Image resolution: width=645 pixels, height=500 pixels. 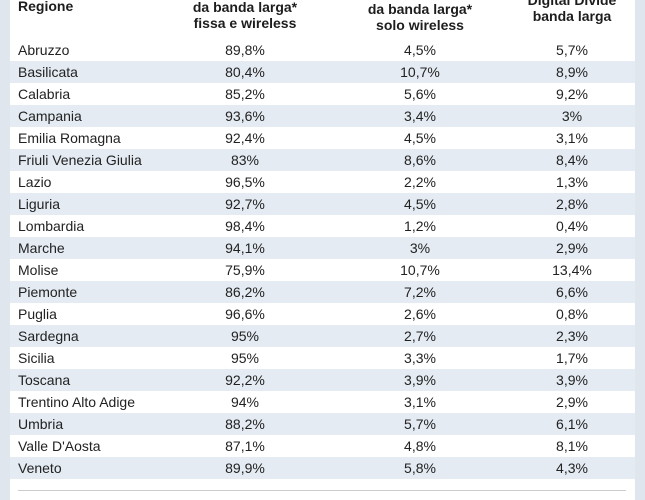 What do you see at coordinates (322, 226) in the screenshot?
I see `table-row: Lombardia 98,4% 1,2% 0,4%` at bounding box center [322, 226].